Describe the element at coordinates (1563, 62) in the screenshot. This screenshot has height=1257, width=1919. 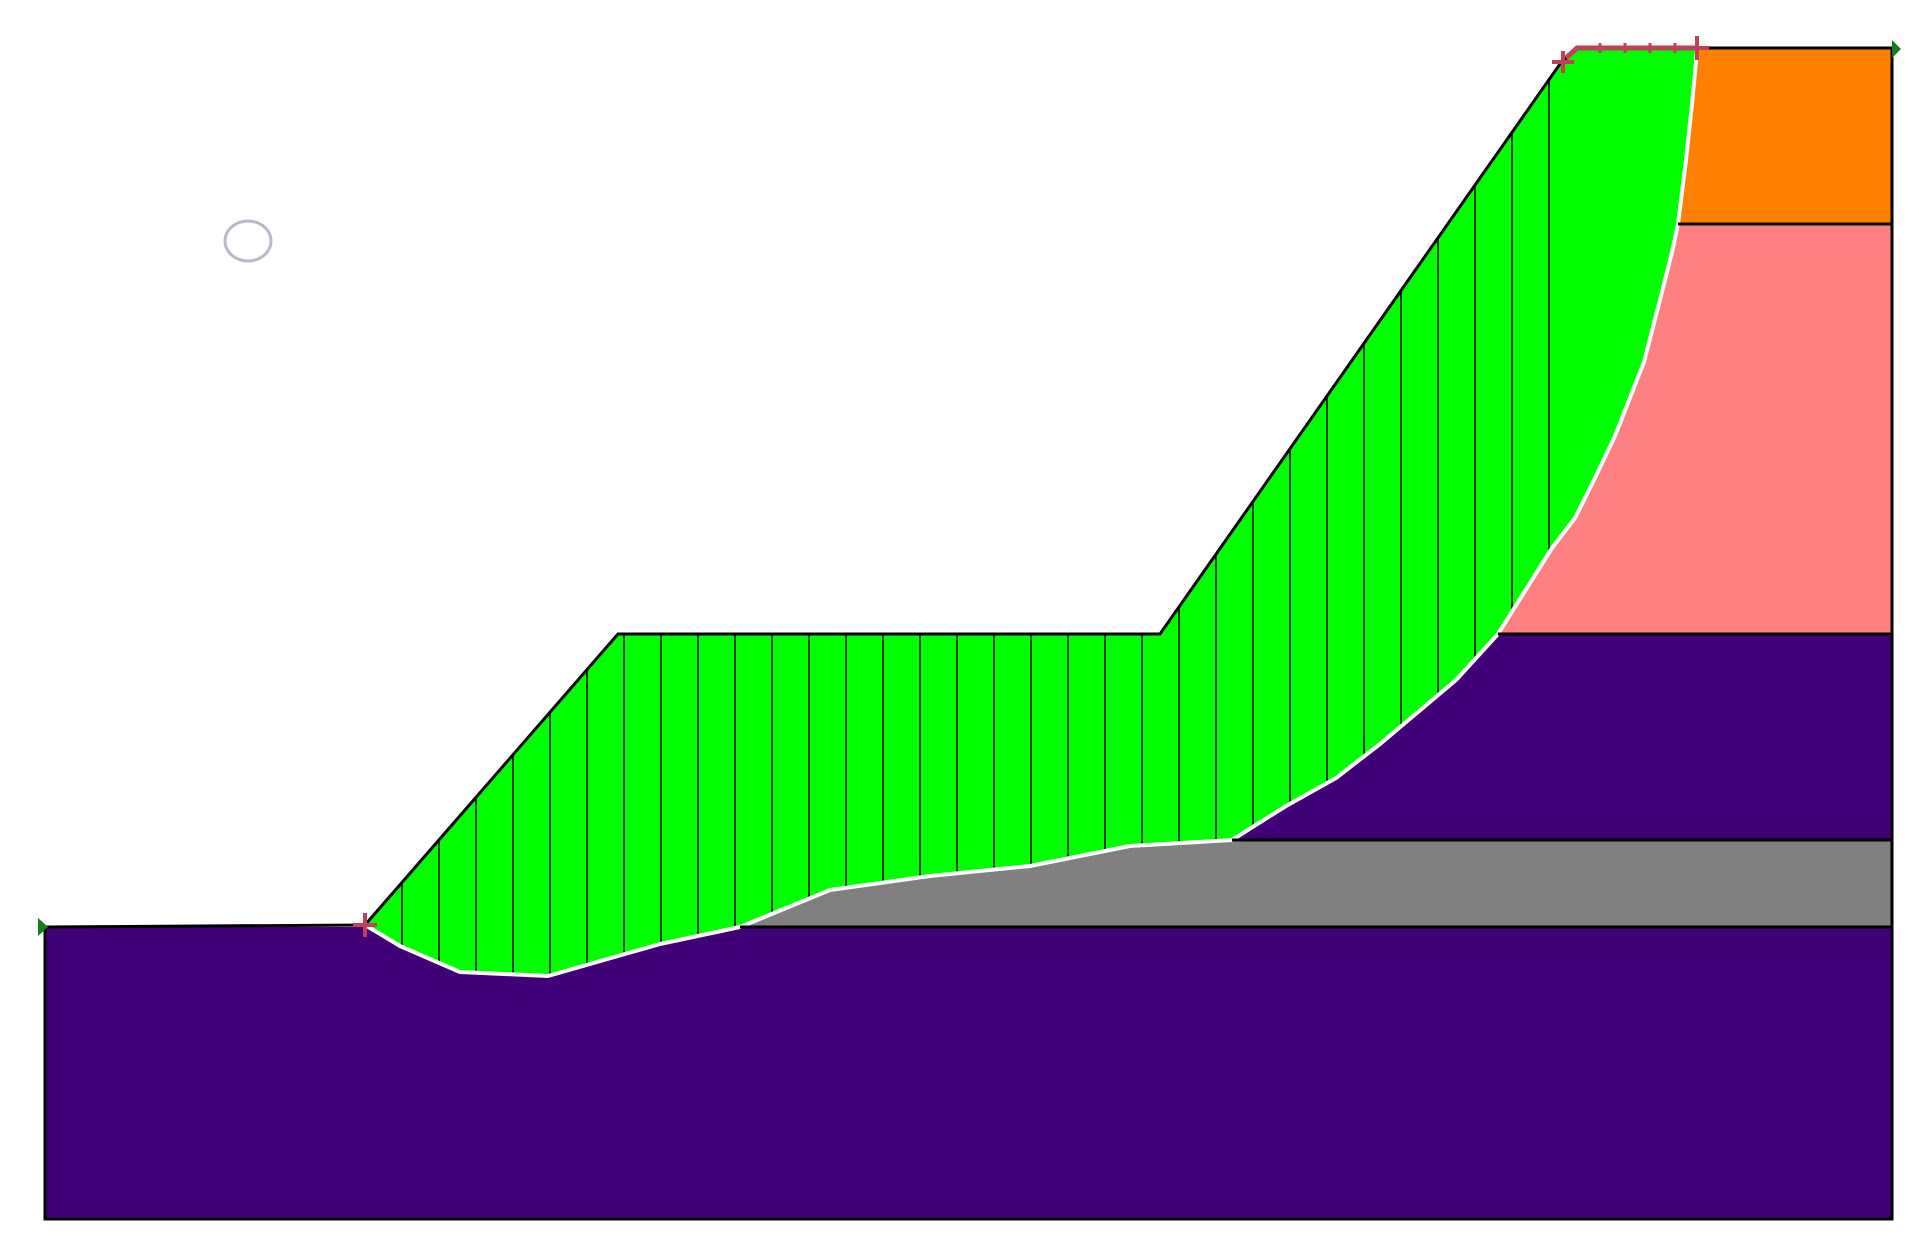
I see `crest-plus-icon` at that location.